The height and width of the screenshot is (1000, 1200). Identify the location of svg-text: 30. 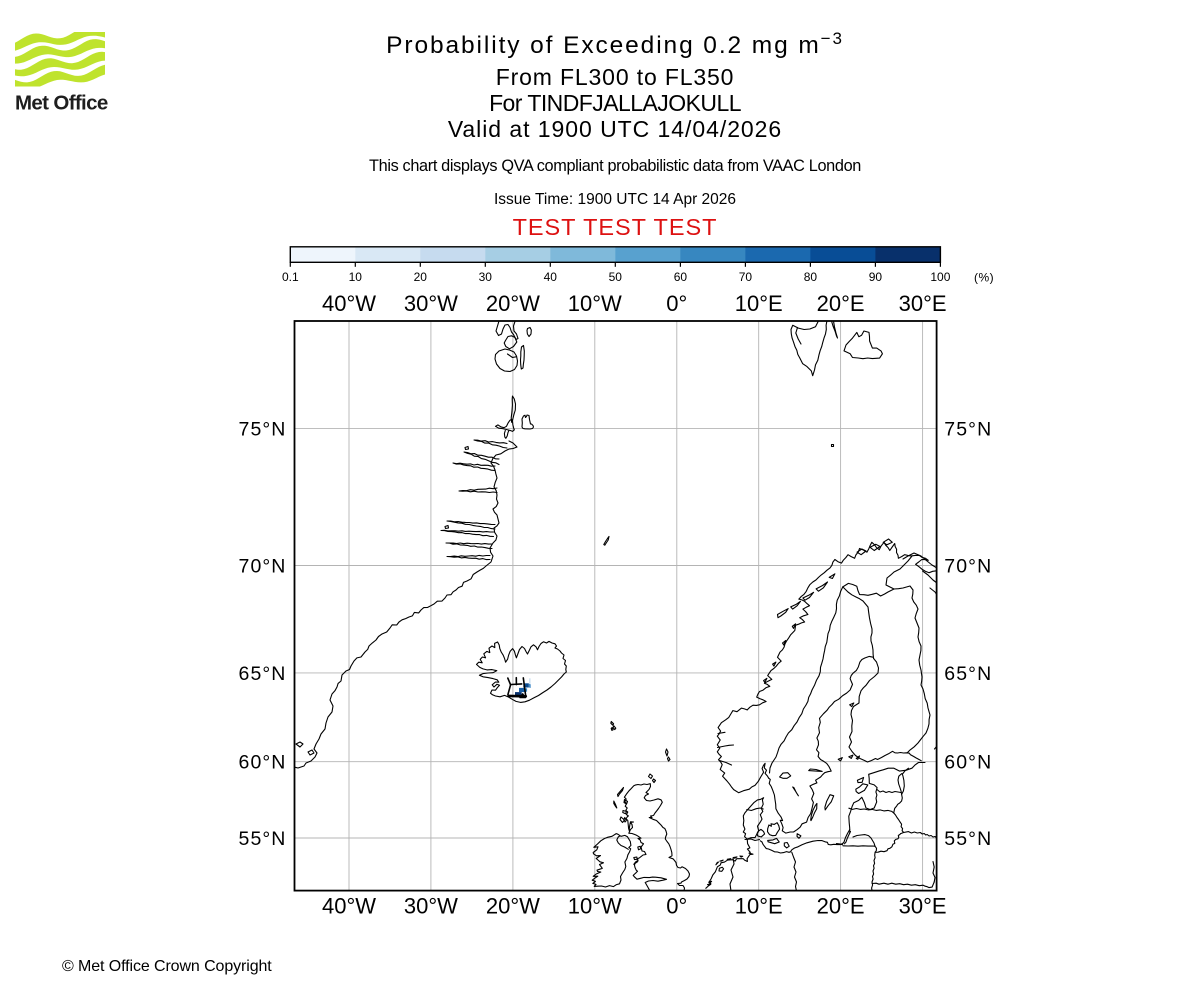
(486, 277).